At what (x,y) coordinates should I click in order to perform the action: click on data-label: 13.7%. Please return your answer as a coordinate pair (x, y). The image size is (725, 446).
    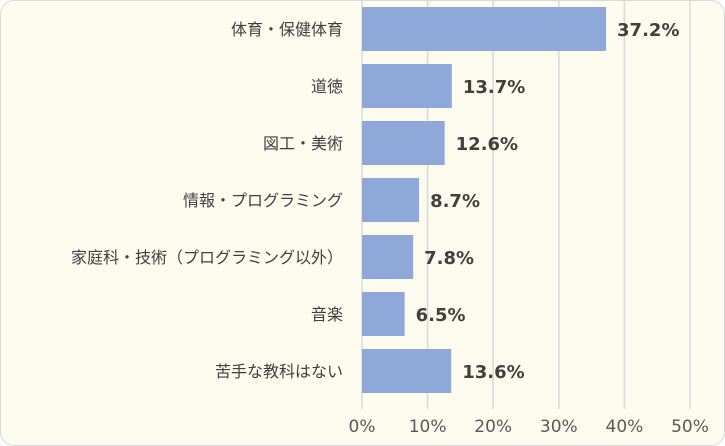
    Looking at the image, I should click on (494, 87).